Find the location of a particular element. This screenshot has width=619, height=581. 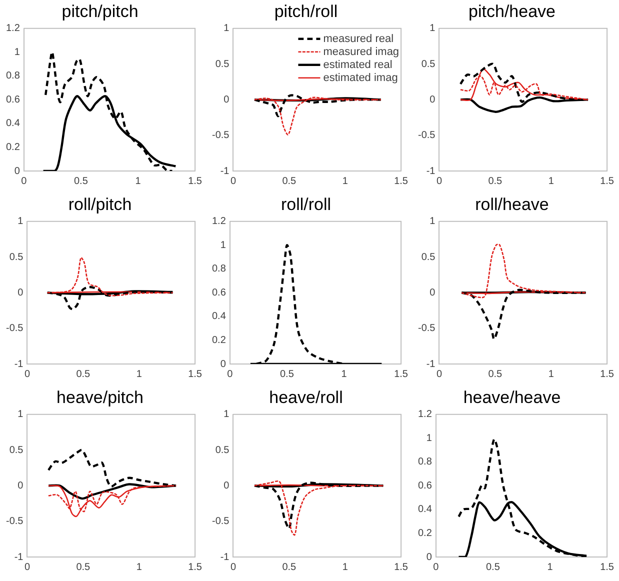

legend-label: measured imag is located at coordinates (361, 52).